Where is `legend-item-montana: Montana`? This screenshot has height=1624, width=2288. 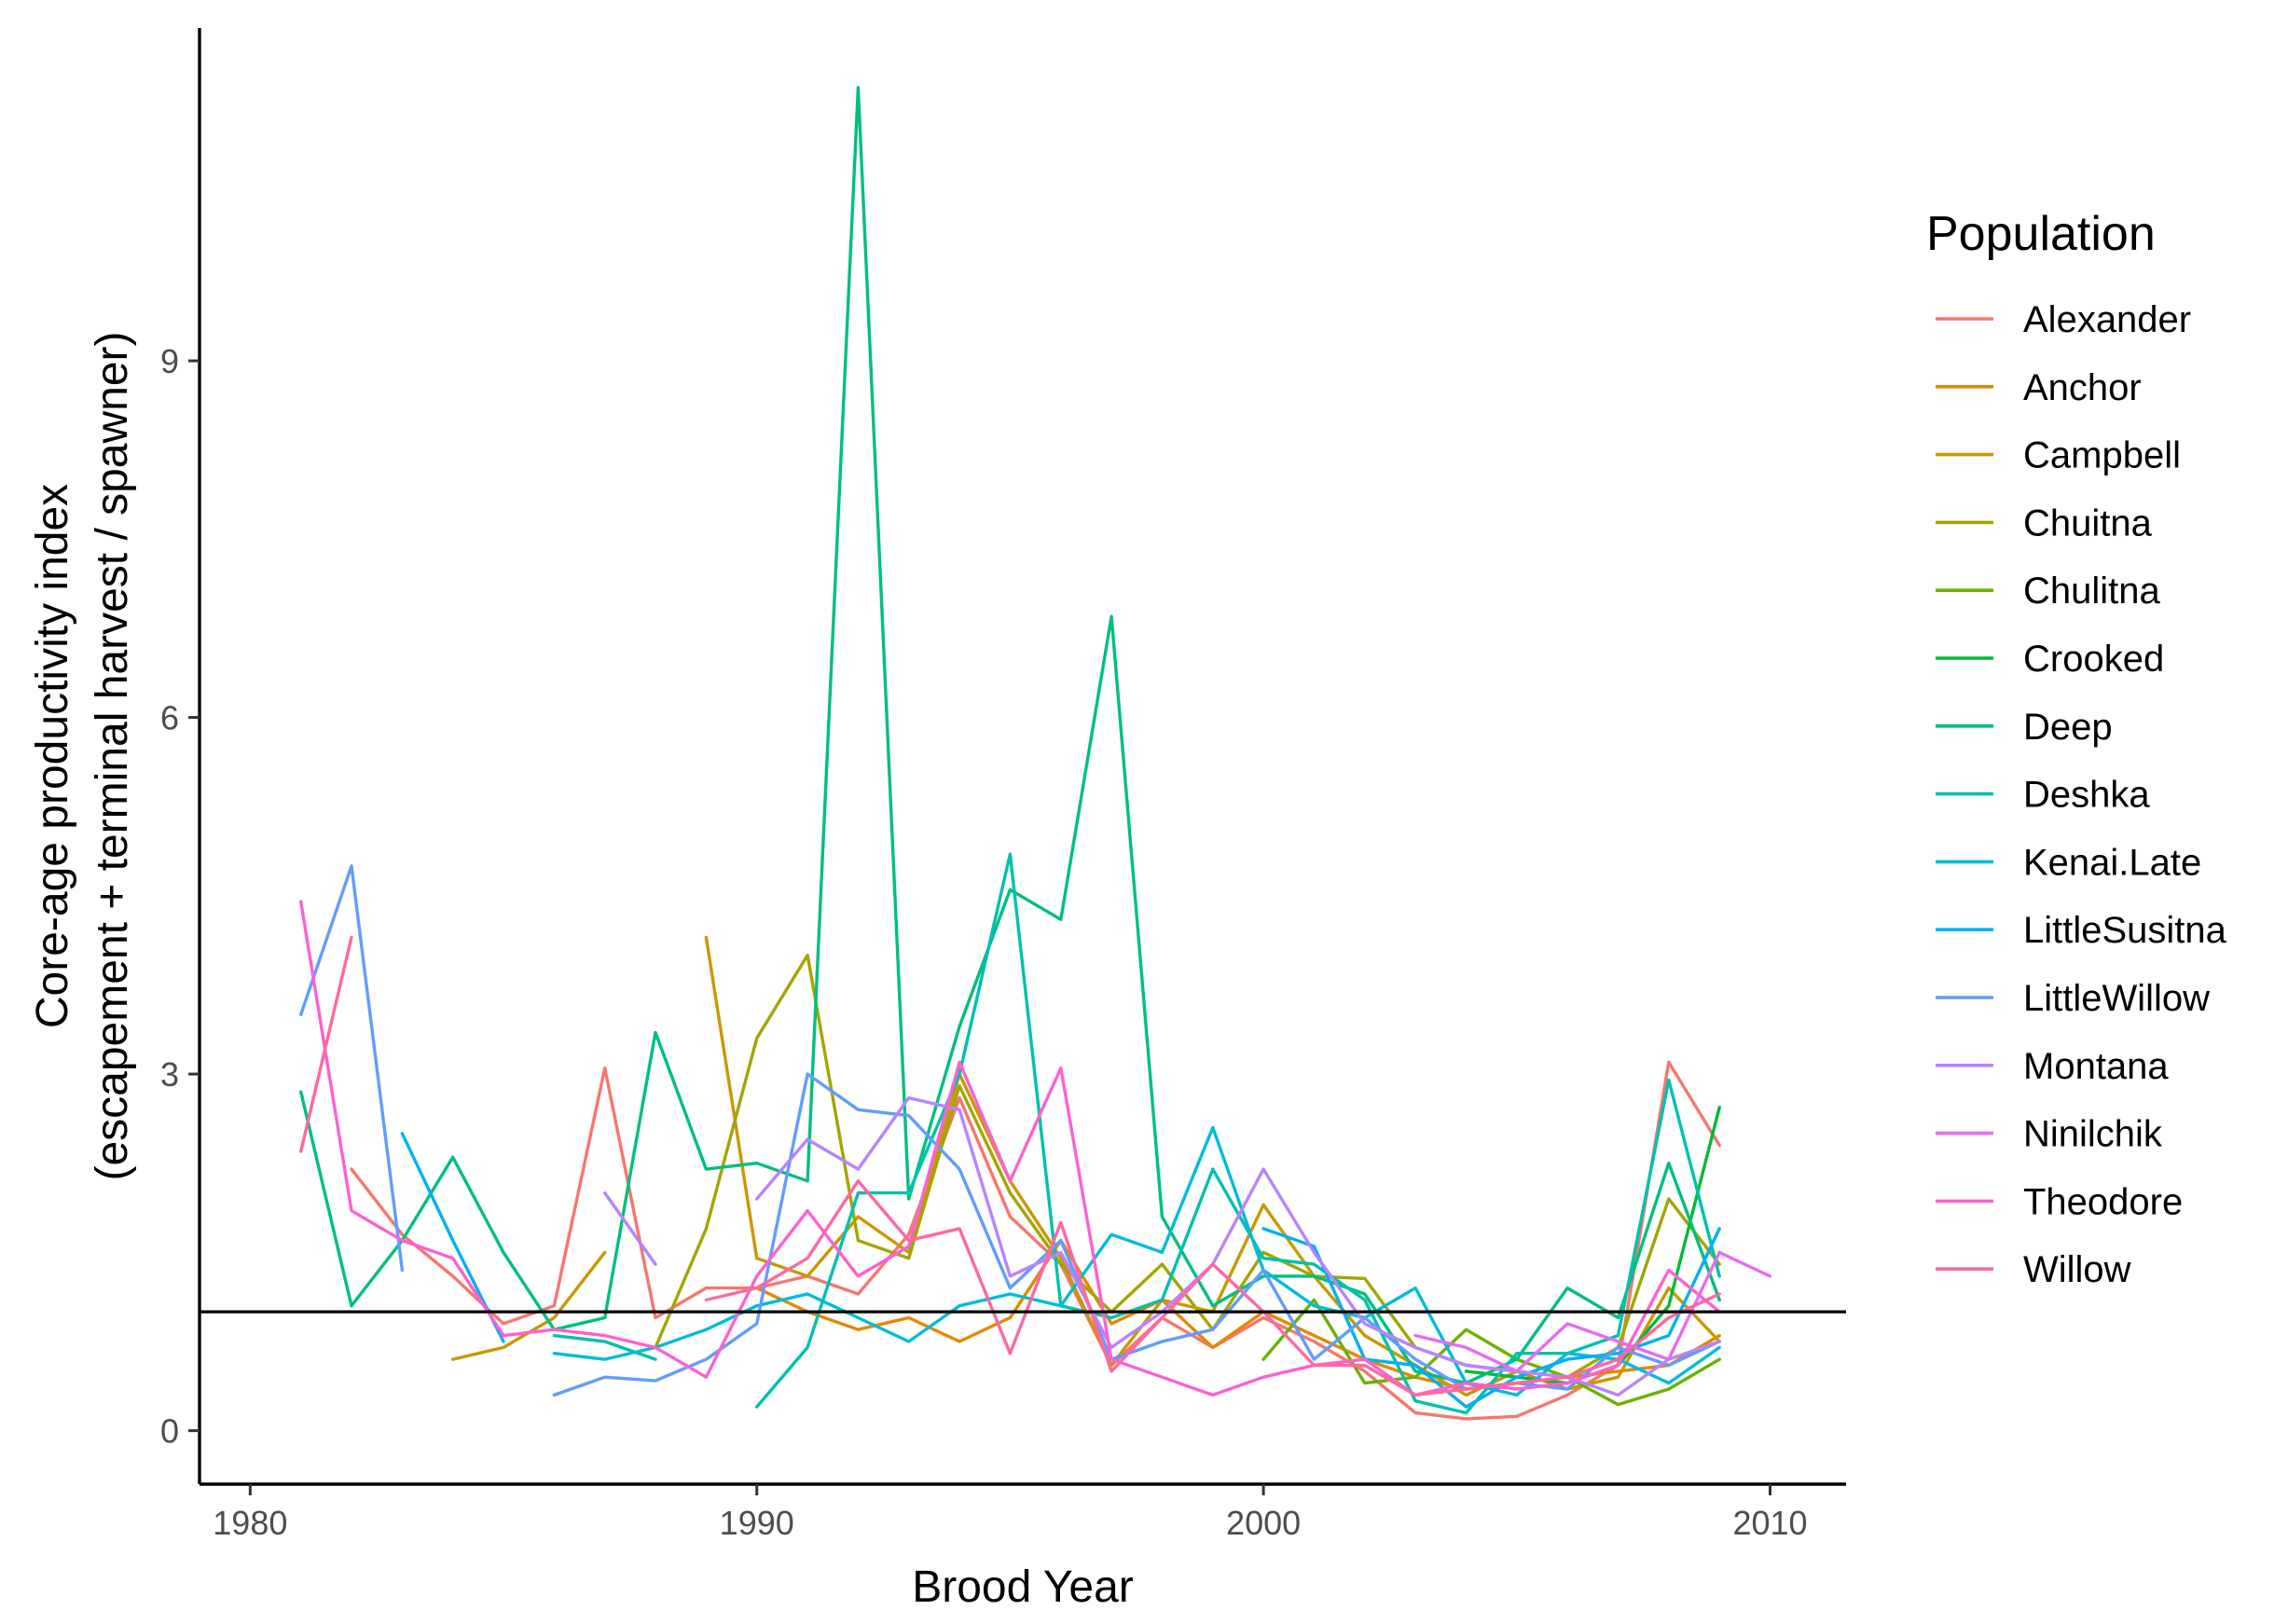 legend-item-montana: Montana is located at coordinates (2052, 1066).